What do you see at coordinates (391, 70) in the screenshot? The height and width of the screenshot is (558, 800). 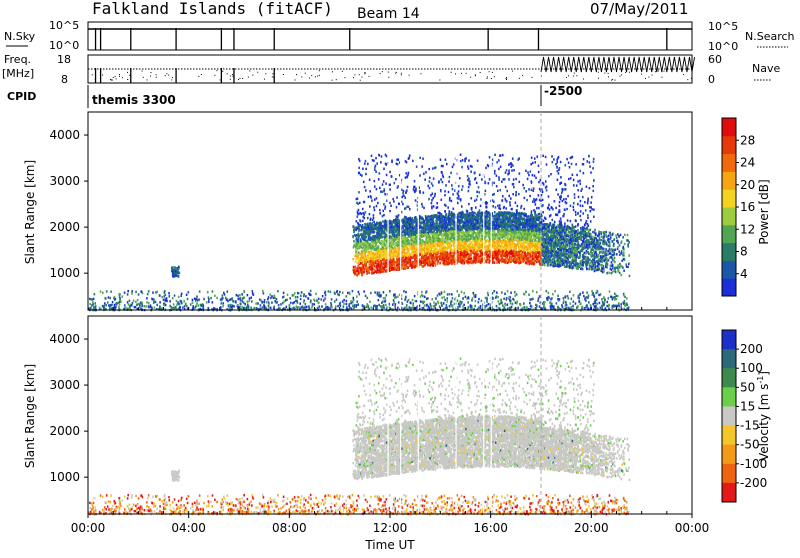 I see `freq-trace` at bounding box center [391, 70].